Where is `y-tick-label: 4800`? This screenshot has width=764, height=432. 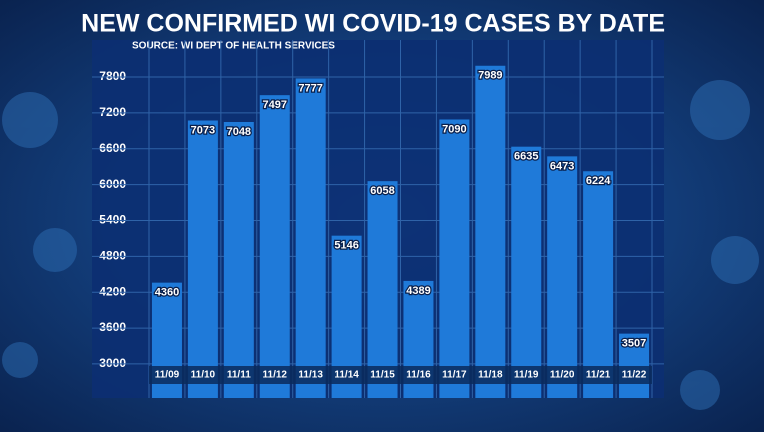
y-tick-label: 4800 is located at coordinates (112, 256).